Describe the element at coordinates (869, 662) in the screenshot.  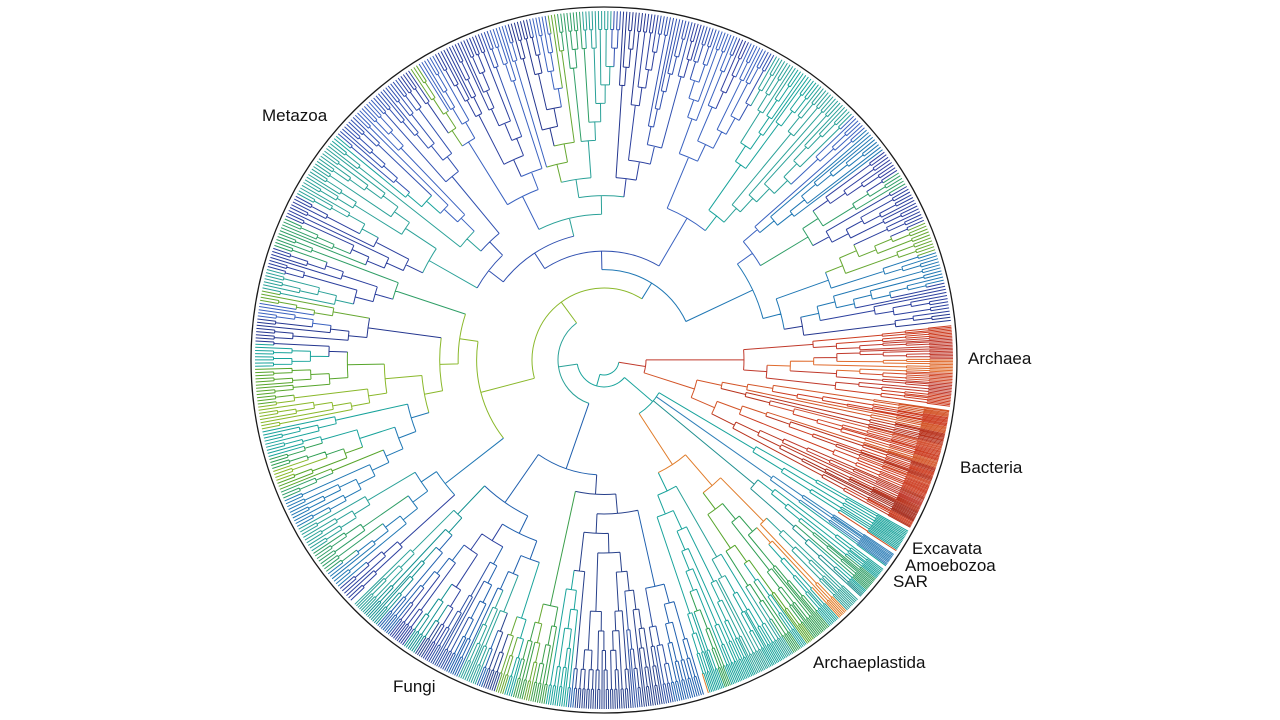
I see `label-archaeplastida: Archaeplastida` at that location.